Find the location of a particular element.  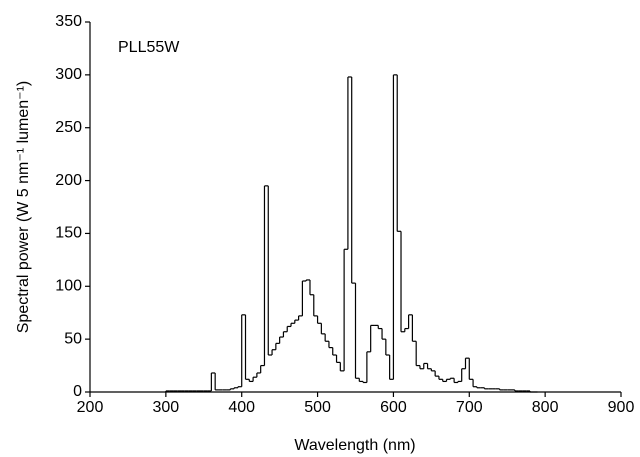

y-tick-label: 200 is located at coordinates (68, 180).